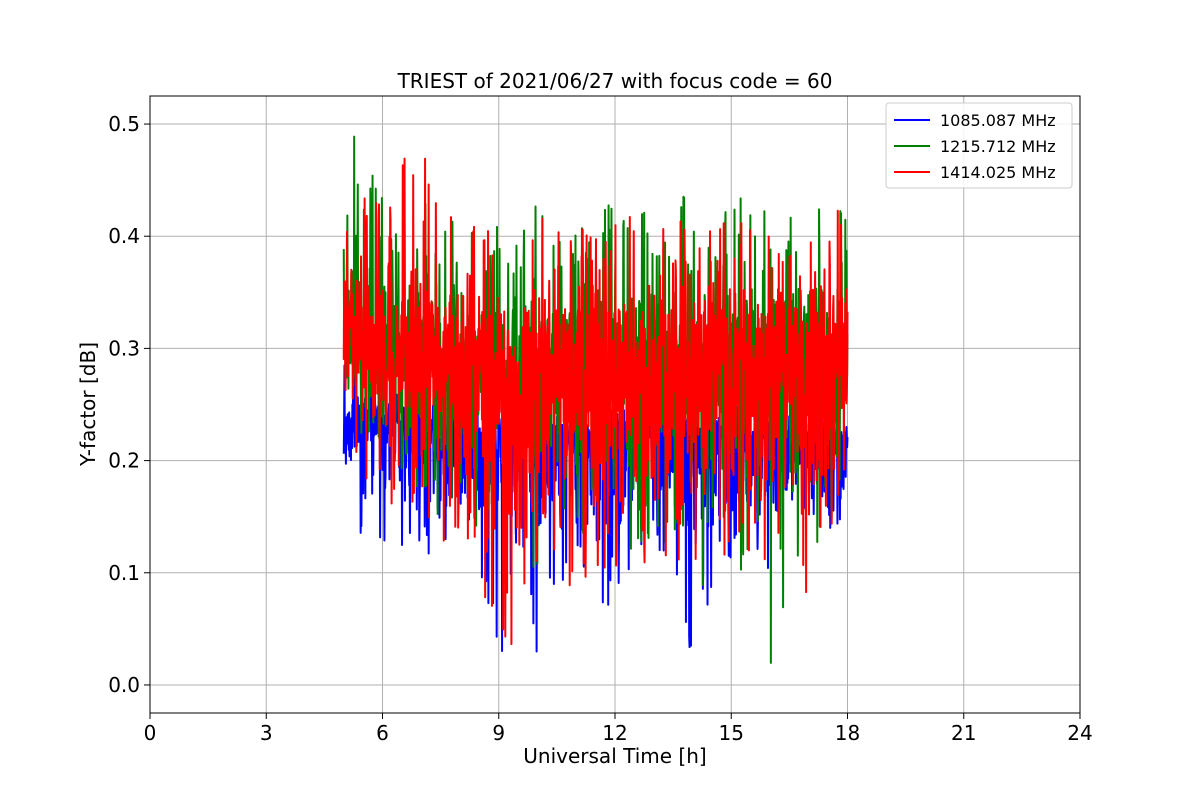  I want to click on x-tick-label: 21, so click(963, 733).